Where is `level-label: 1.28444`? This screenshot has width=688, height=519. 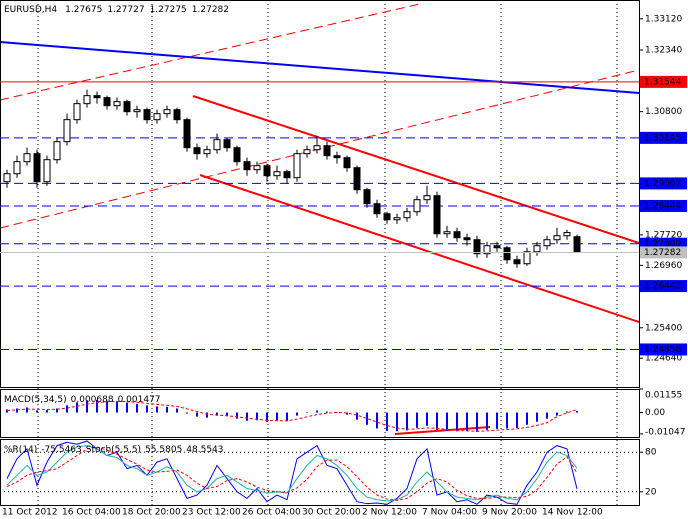 level-label: 1.28444 is located at coordinates (662, 206).